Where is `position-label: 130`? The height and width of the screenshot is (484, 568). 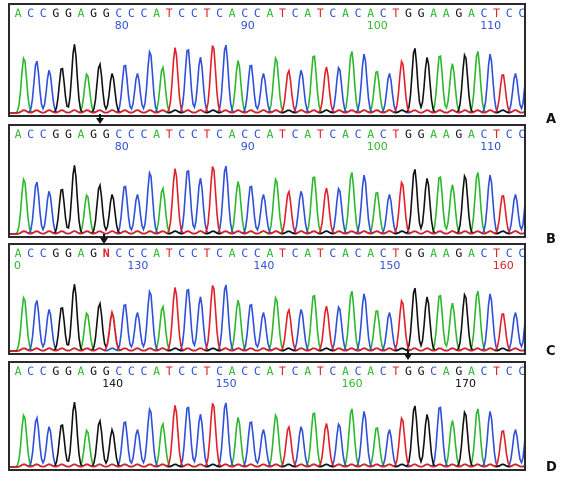
position-label: 130 is located at coordinates (138, 265).